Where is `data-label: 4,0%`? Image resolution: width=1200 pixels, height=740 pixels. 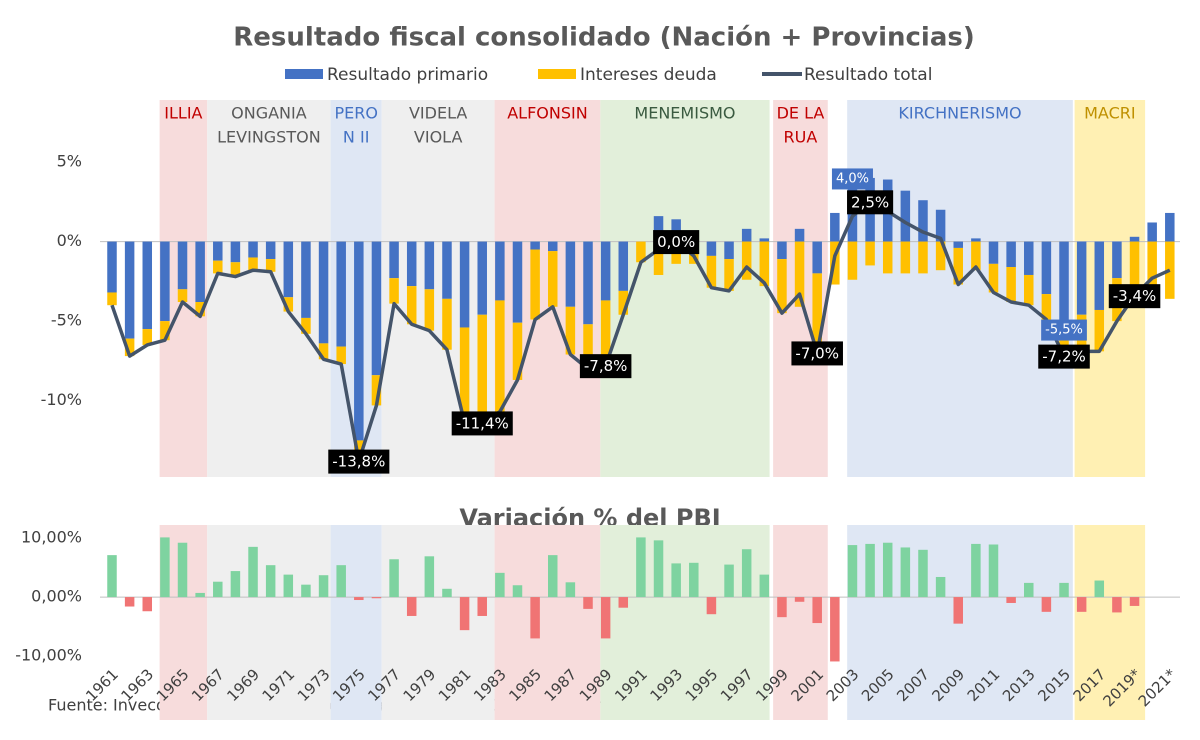
data-label: 4,0% is located at coordinates (852, 178).